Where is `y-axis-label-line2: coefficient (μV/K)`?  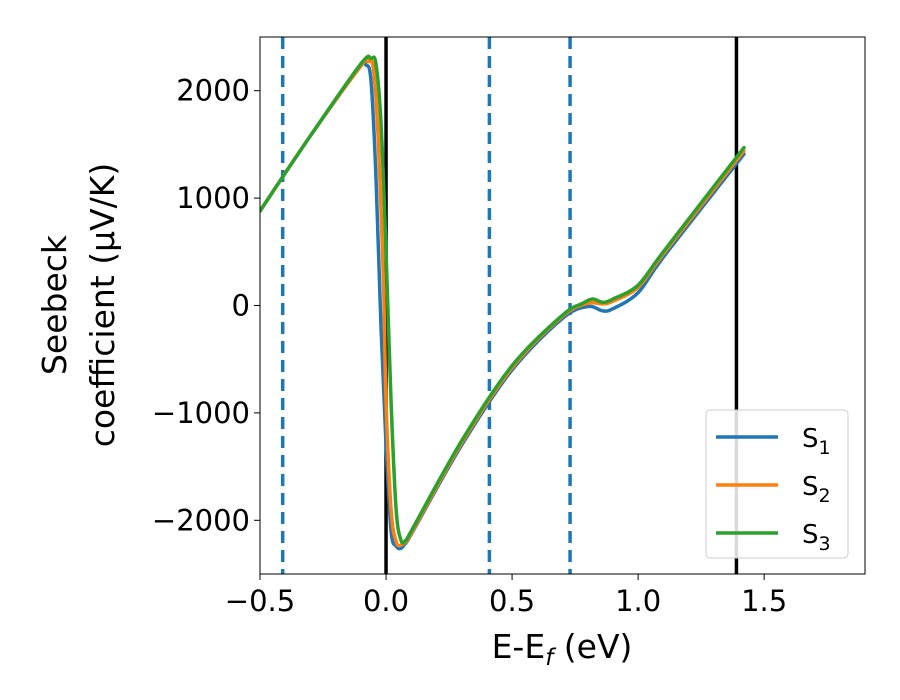
y-axis-label-line2: coefficient (μV/K) is located at coordinates (102, 305).